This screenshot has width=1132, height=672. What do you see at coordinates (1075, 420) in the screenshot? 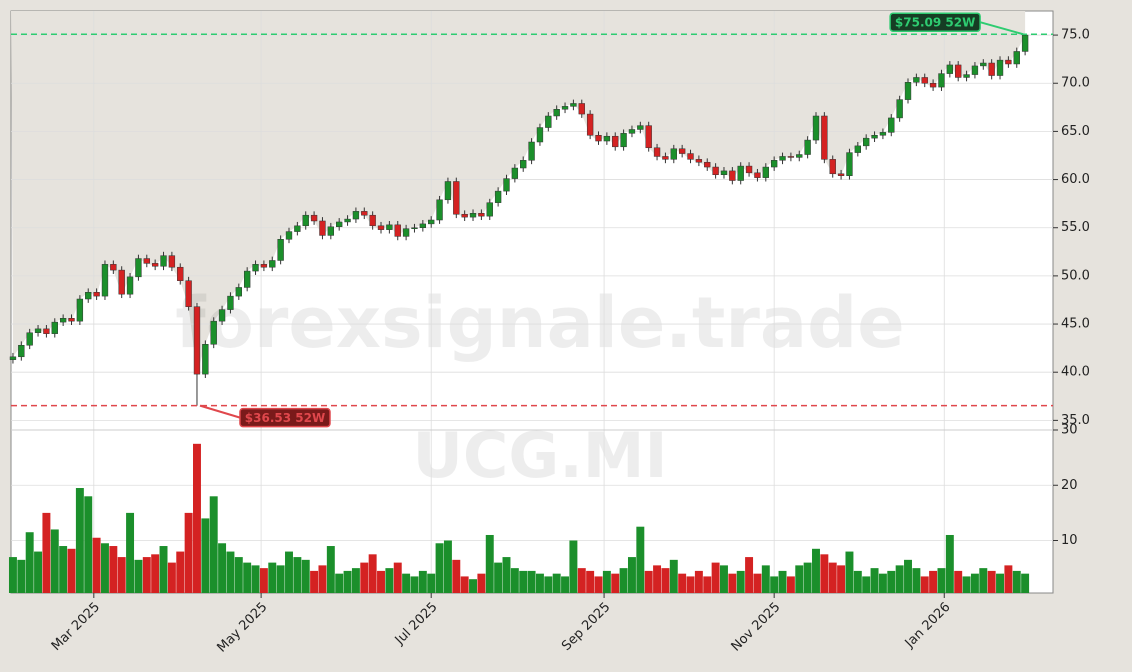
I see `y-tick-label: 35.0` at bounding box center [1075, 420].